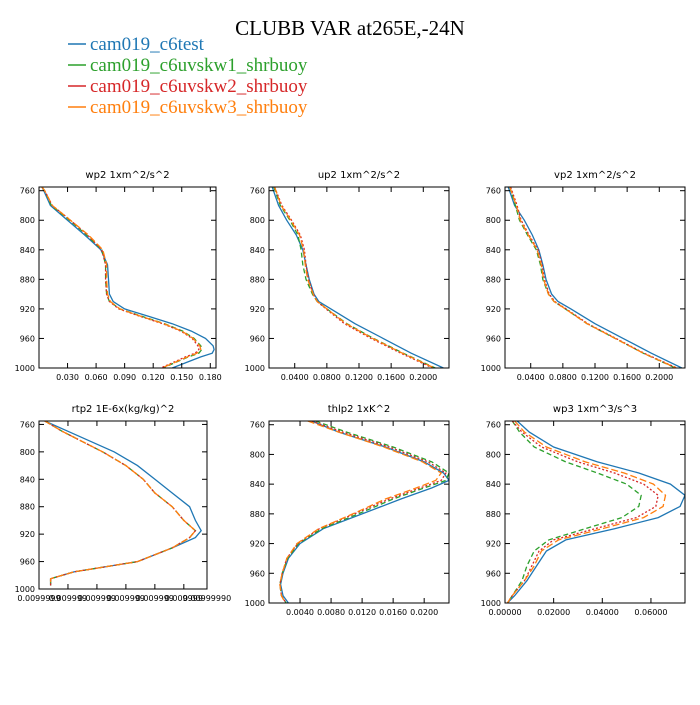 The width and height of the screenshot is (700, 705). What do you see at coordinates (602, 612) in the screenshot?
I see `x-tick-label: 0.04000` at bounding box center [602, 612].